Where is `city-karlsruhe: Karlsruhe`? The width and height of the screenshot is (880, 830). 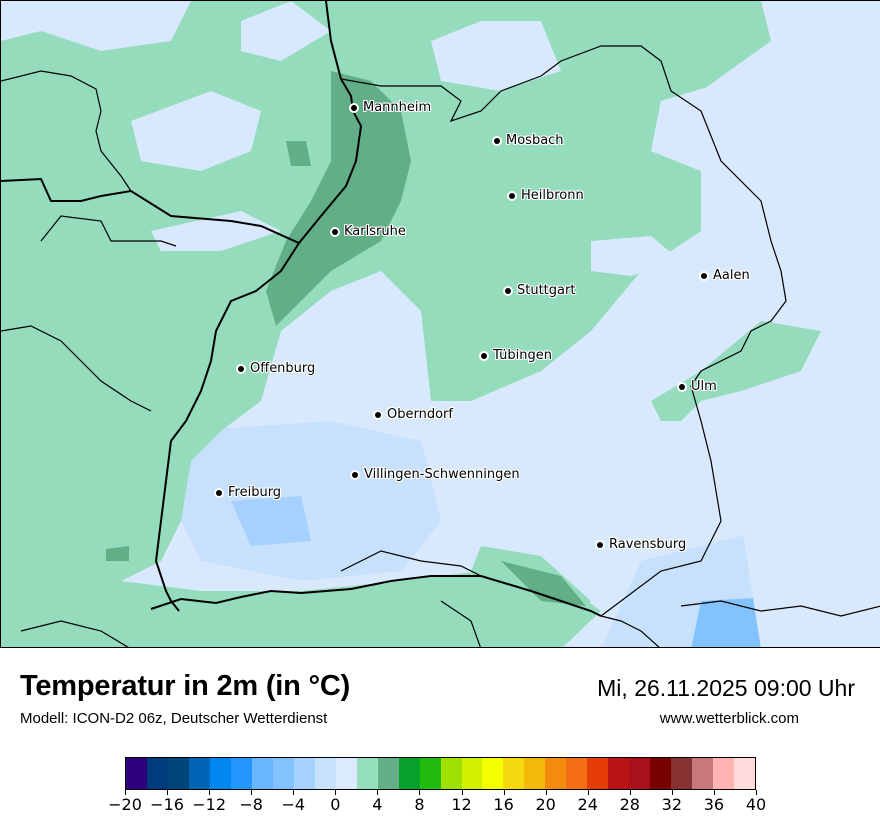
city-karlsruhe: Karlsruhe is located at coordinates (369, 231).